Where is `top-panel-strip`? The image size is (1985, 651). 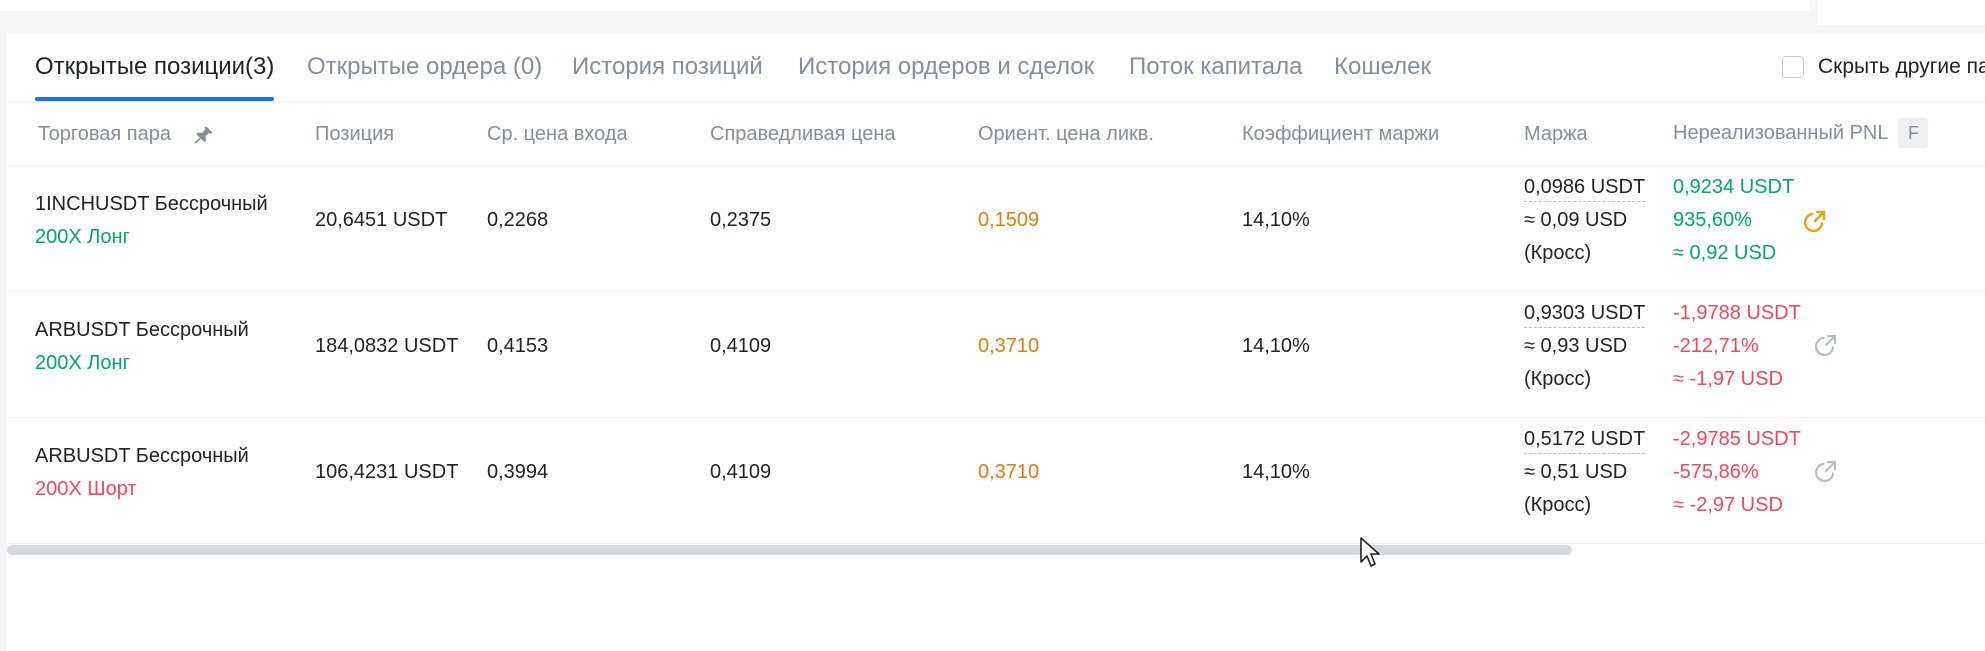 top-panel-strip is located at coordinates (905, 5).